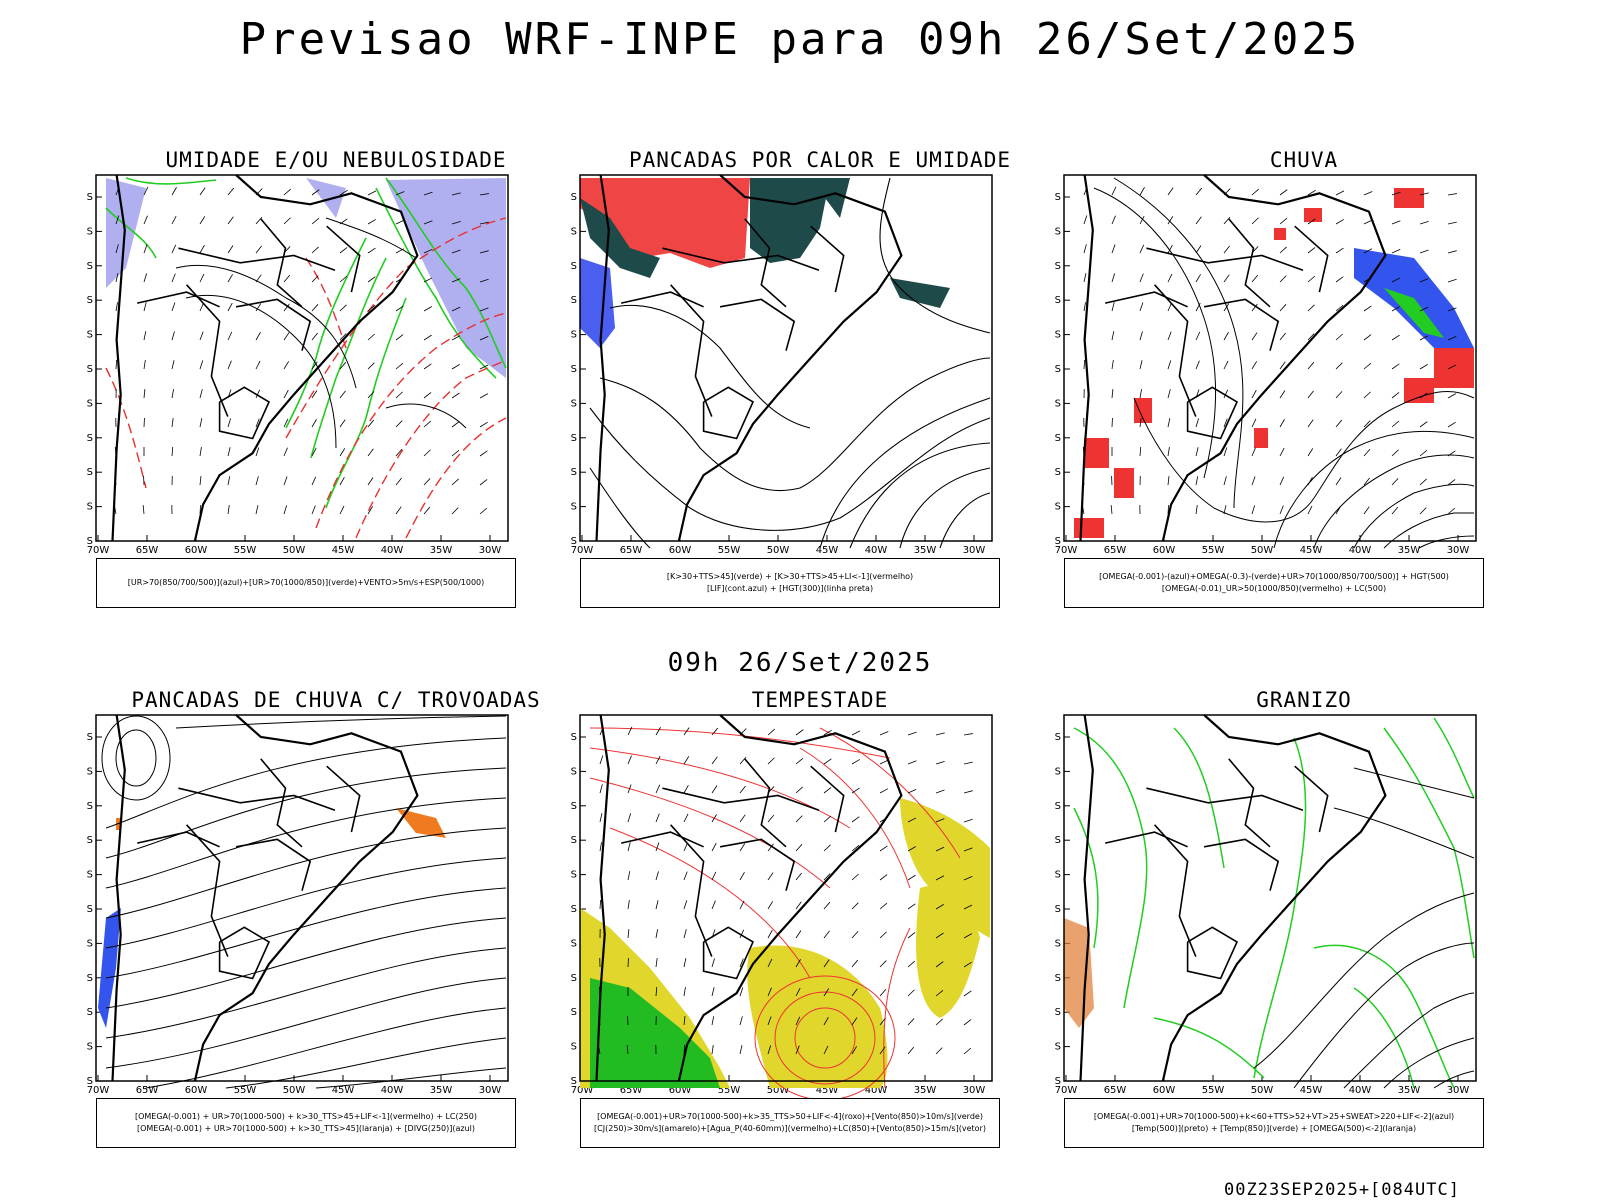  I want to click on lon-tick-label: 40W, so click(392, 1090).